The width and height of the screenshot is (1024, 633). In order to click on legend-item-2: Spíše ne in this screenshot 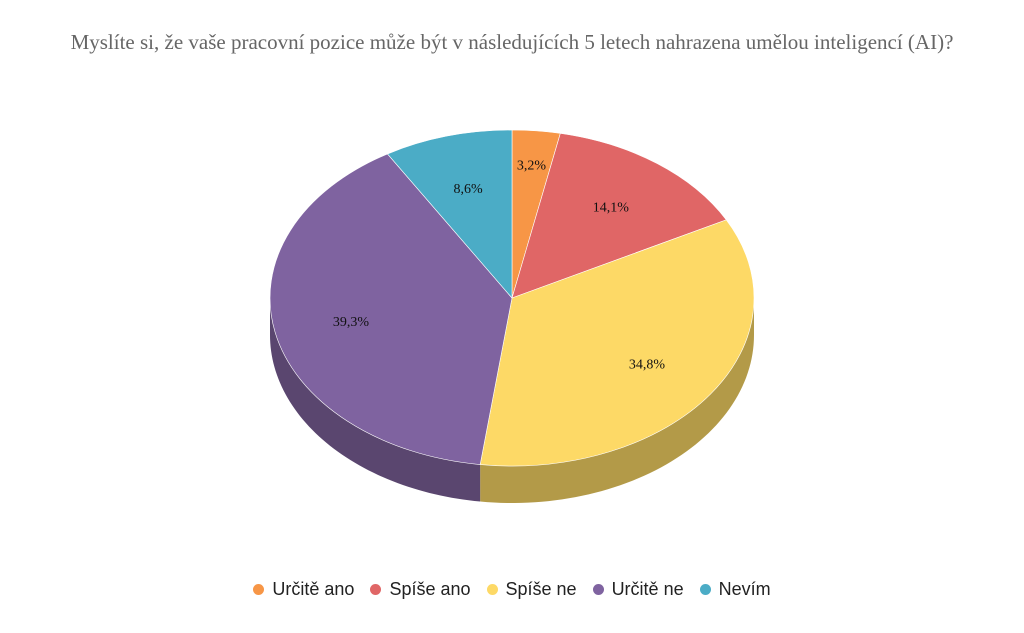, I will do `click(531, 589)`.